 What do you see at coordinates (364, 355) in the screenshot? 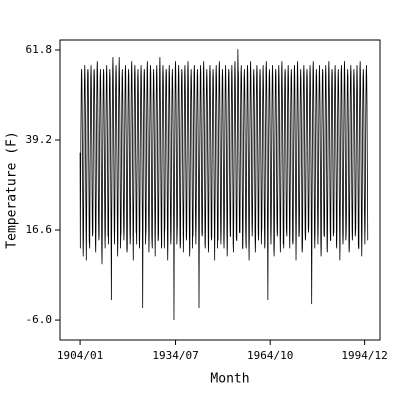
I see `x-tick-label: 1994/12` at bounding box center [364, 355].